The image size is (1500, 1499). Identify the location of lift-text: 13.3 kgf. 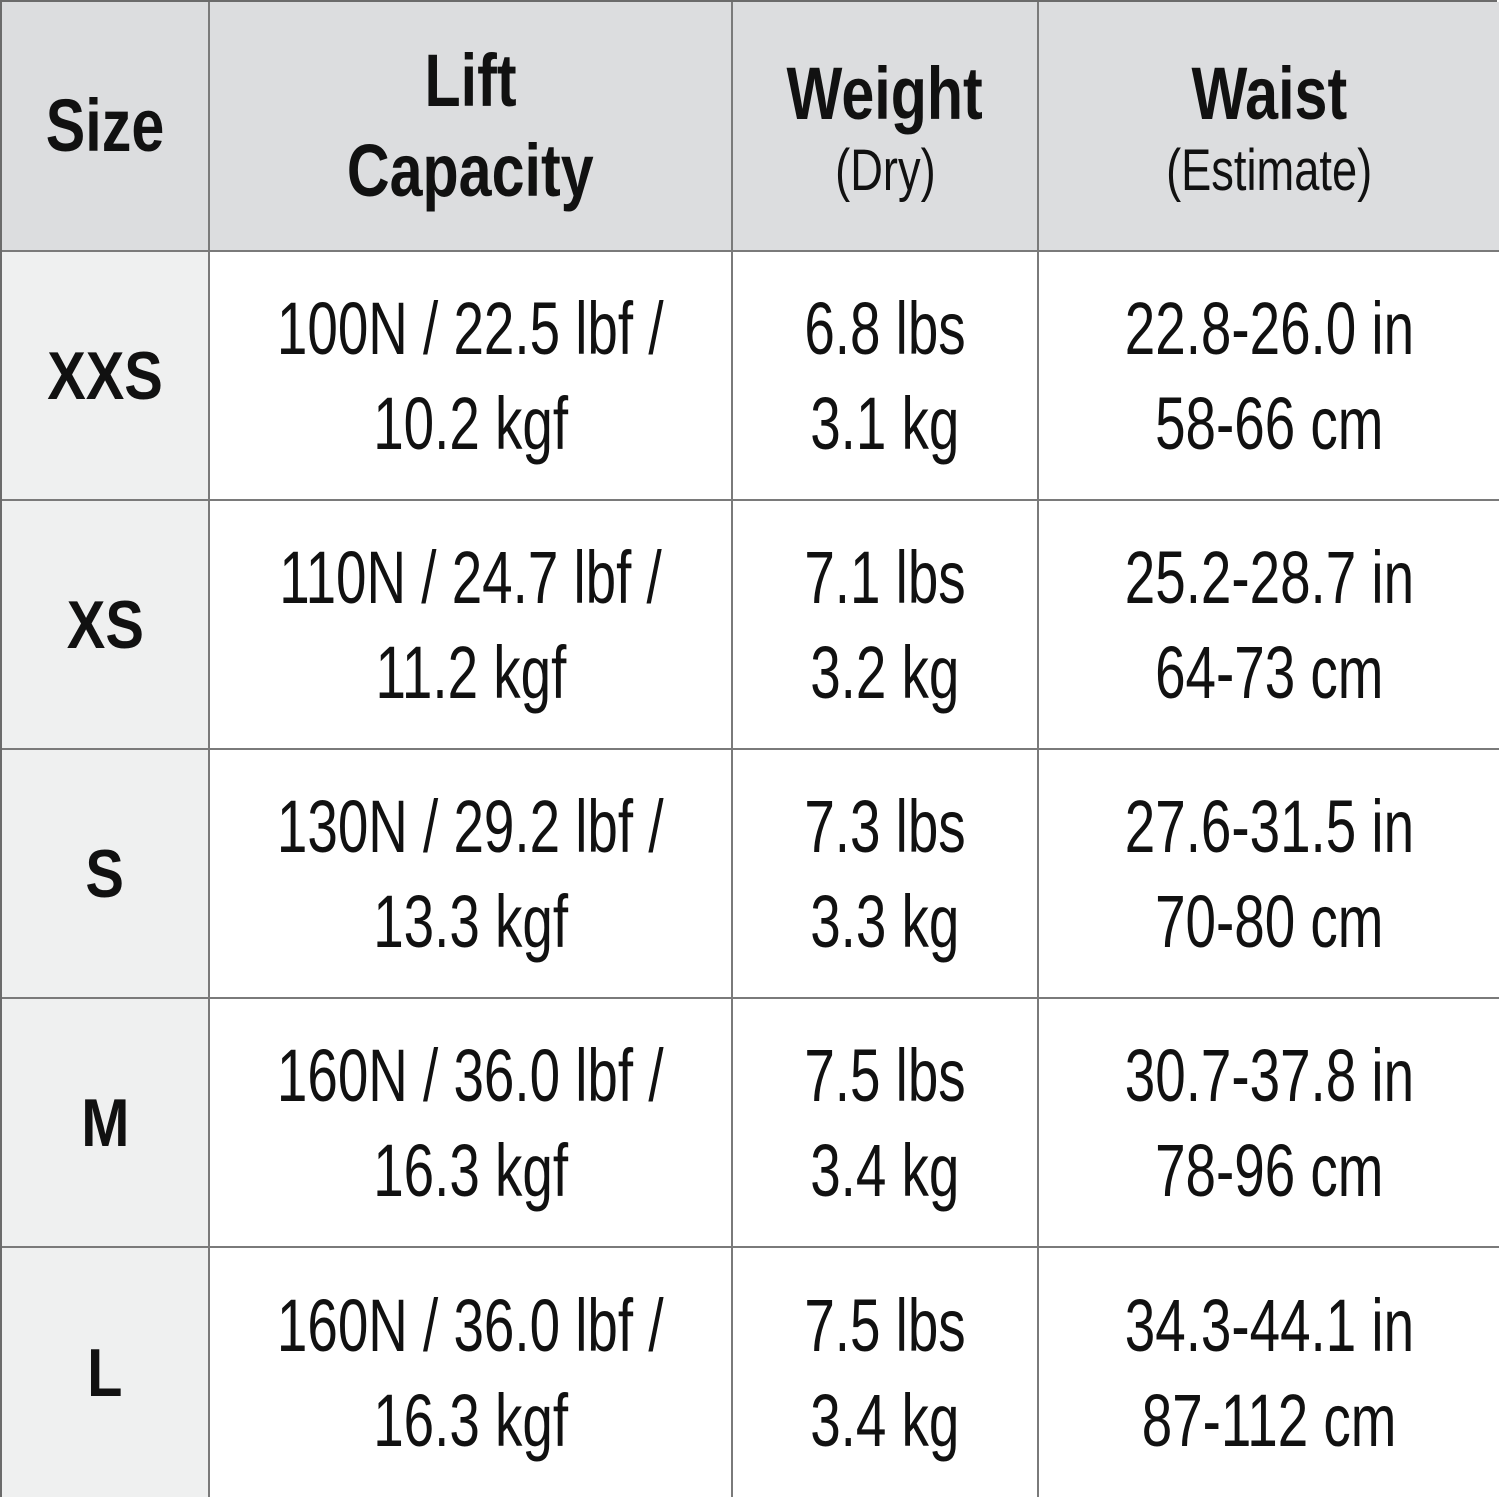
(470, 921).